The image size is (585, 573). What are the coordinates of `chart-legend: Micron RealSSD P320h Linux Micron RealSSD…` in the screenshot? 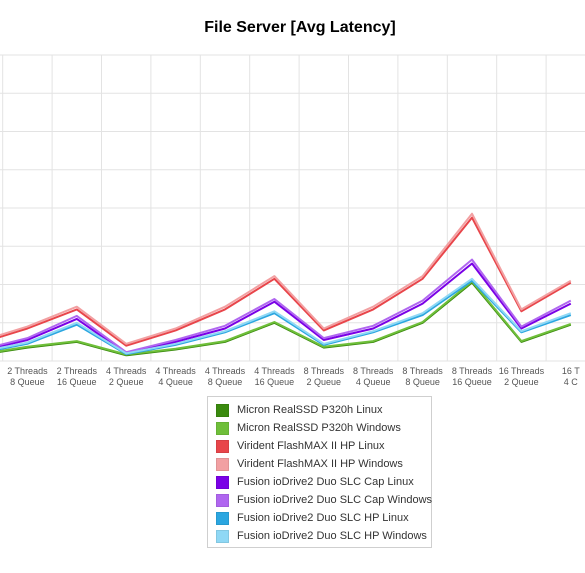 It's located at (319, 472).